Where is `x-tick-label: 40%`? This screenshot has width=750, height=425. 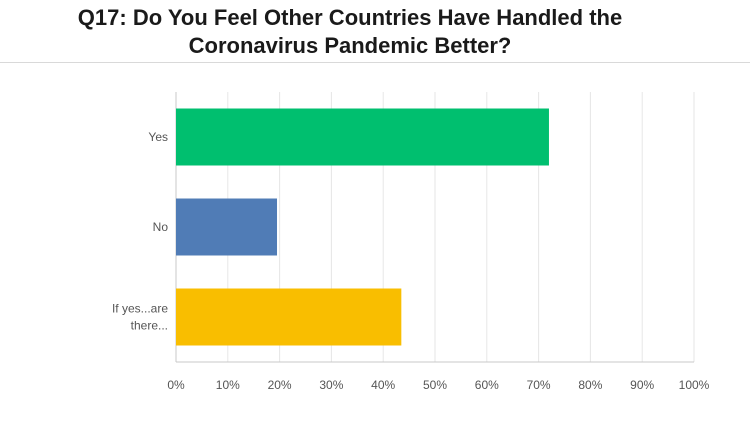 x-tick-label: 40% is located at coordinates (383, 385).